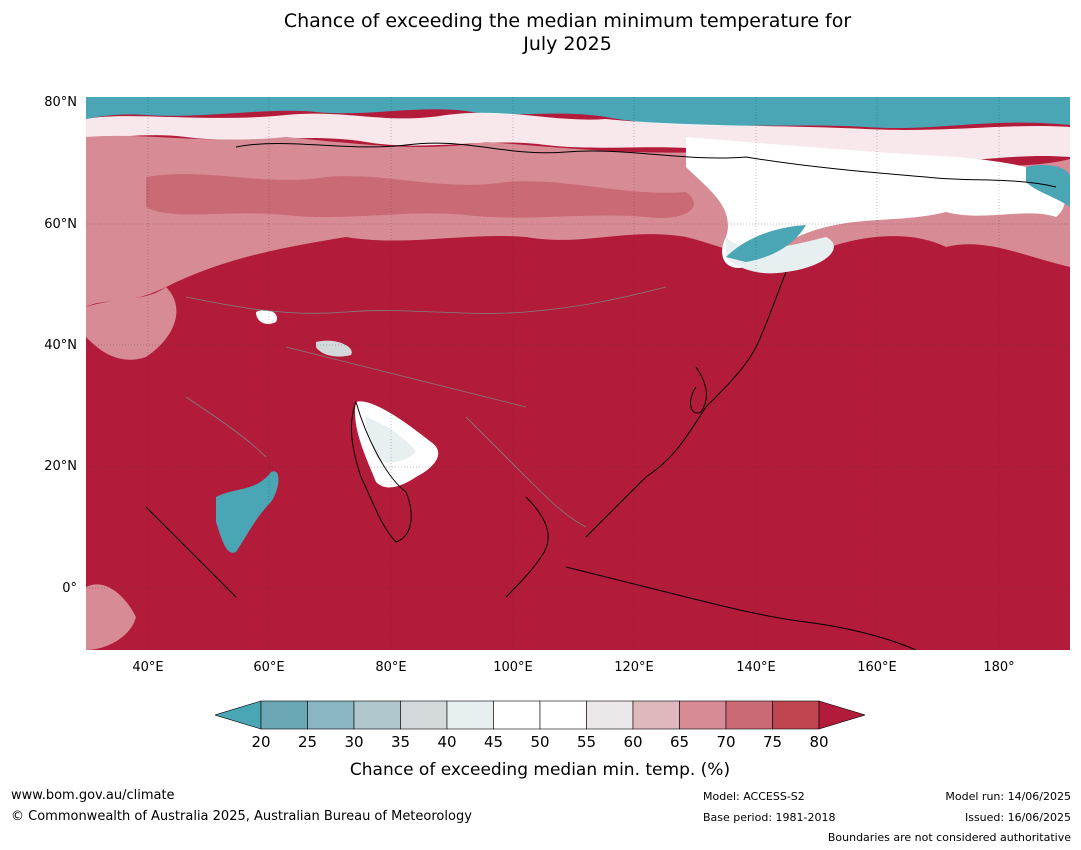  What do you see at coordinates (131, 323) in the screenshot?
I see `central-asia-pink` at bounding box center [131, 323].